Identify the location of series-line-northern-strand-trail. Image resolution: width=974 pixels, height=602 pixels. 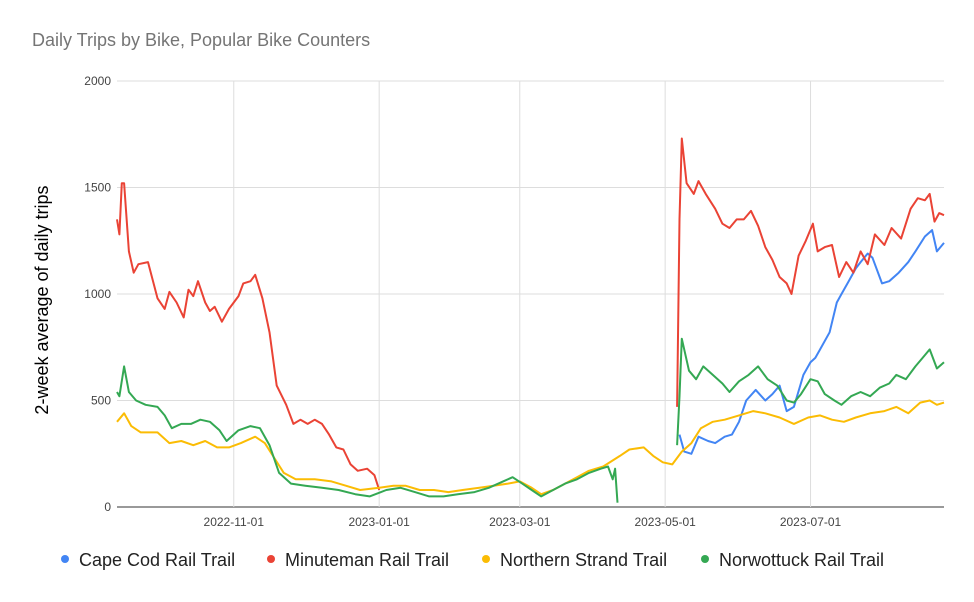
(530, 447).